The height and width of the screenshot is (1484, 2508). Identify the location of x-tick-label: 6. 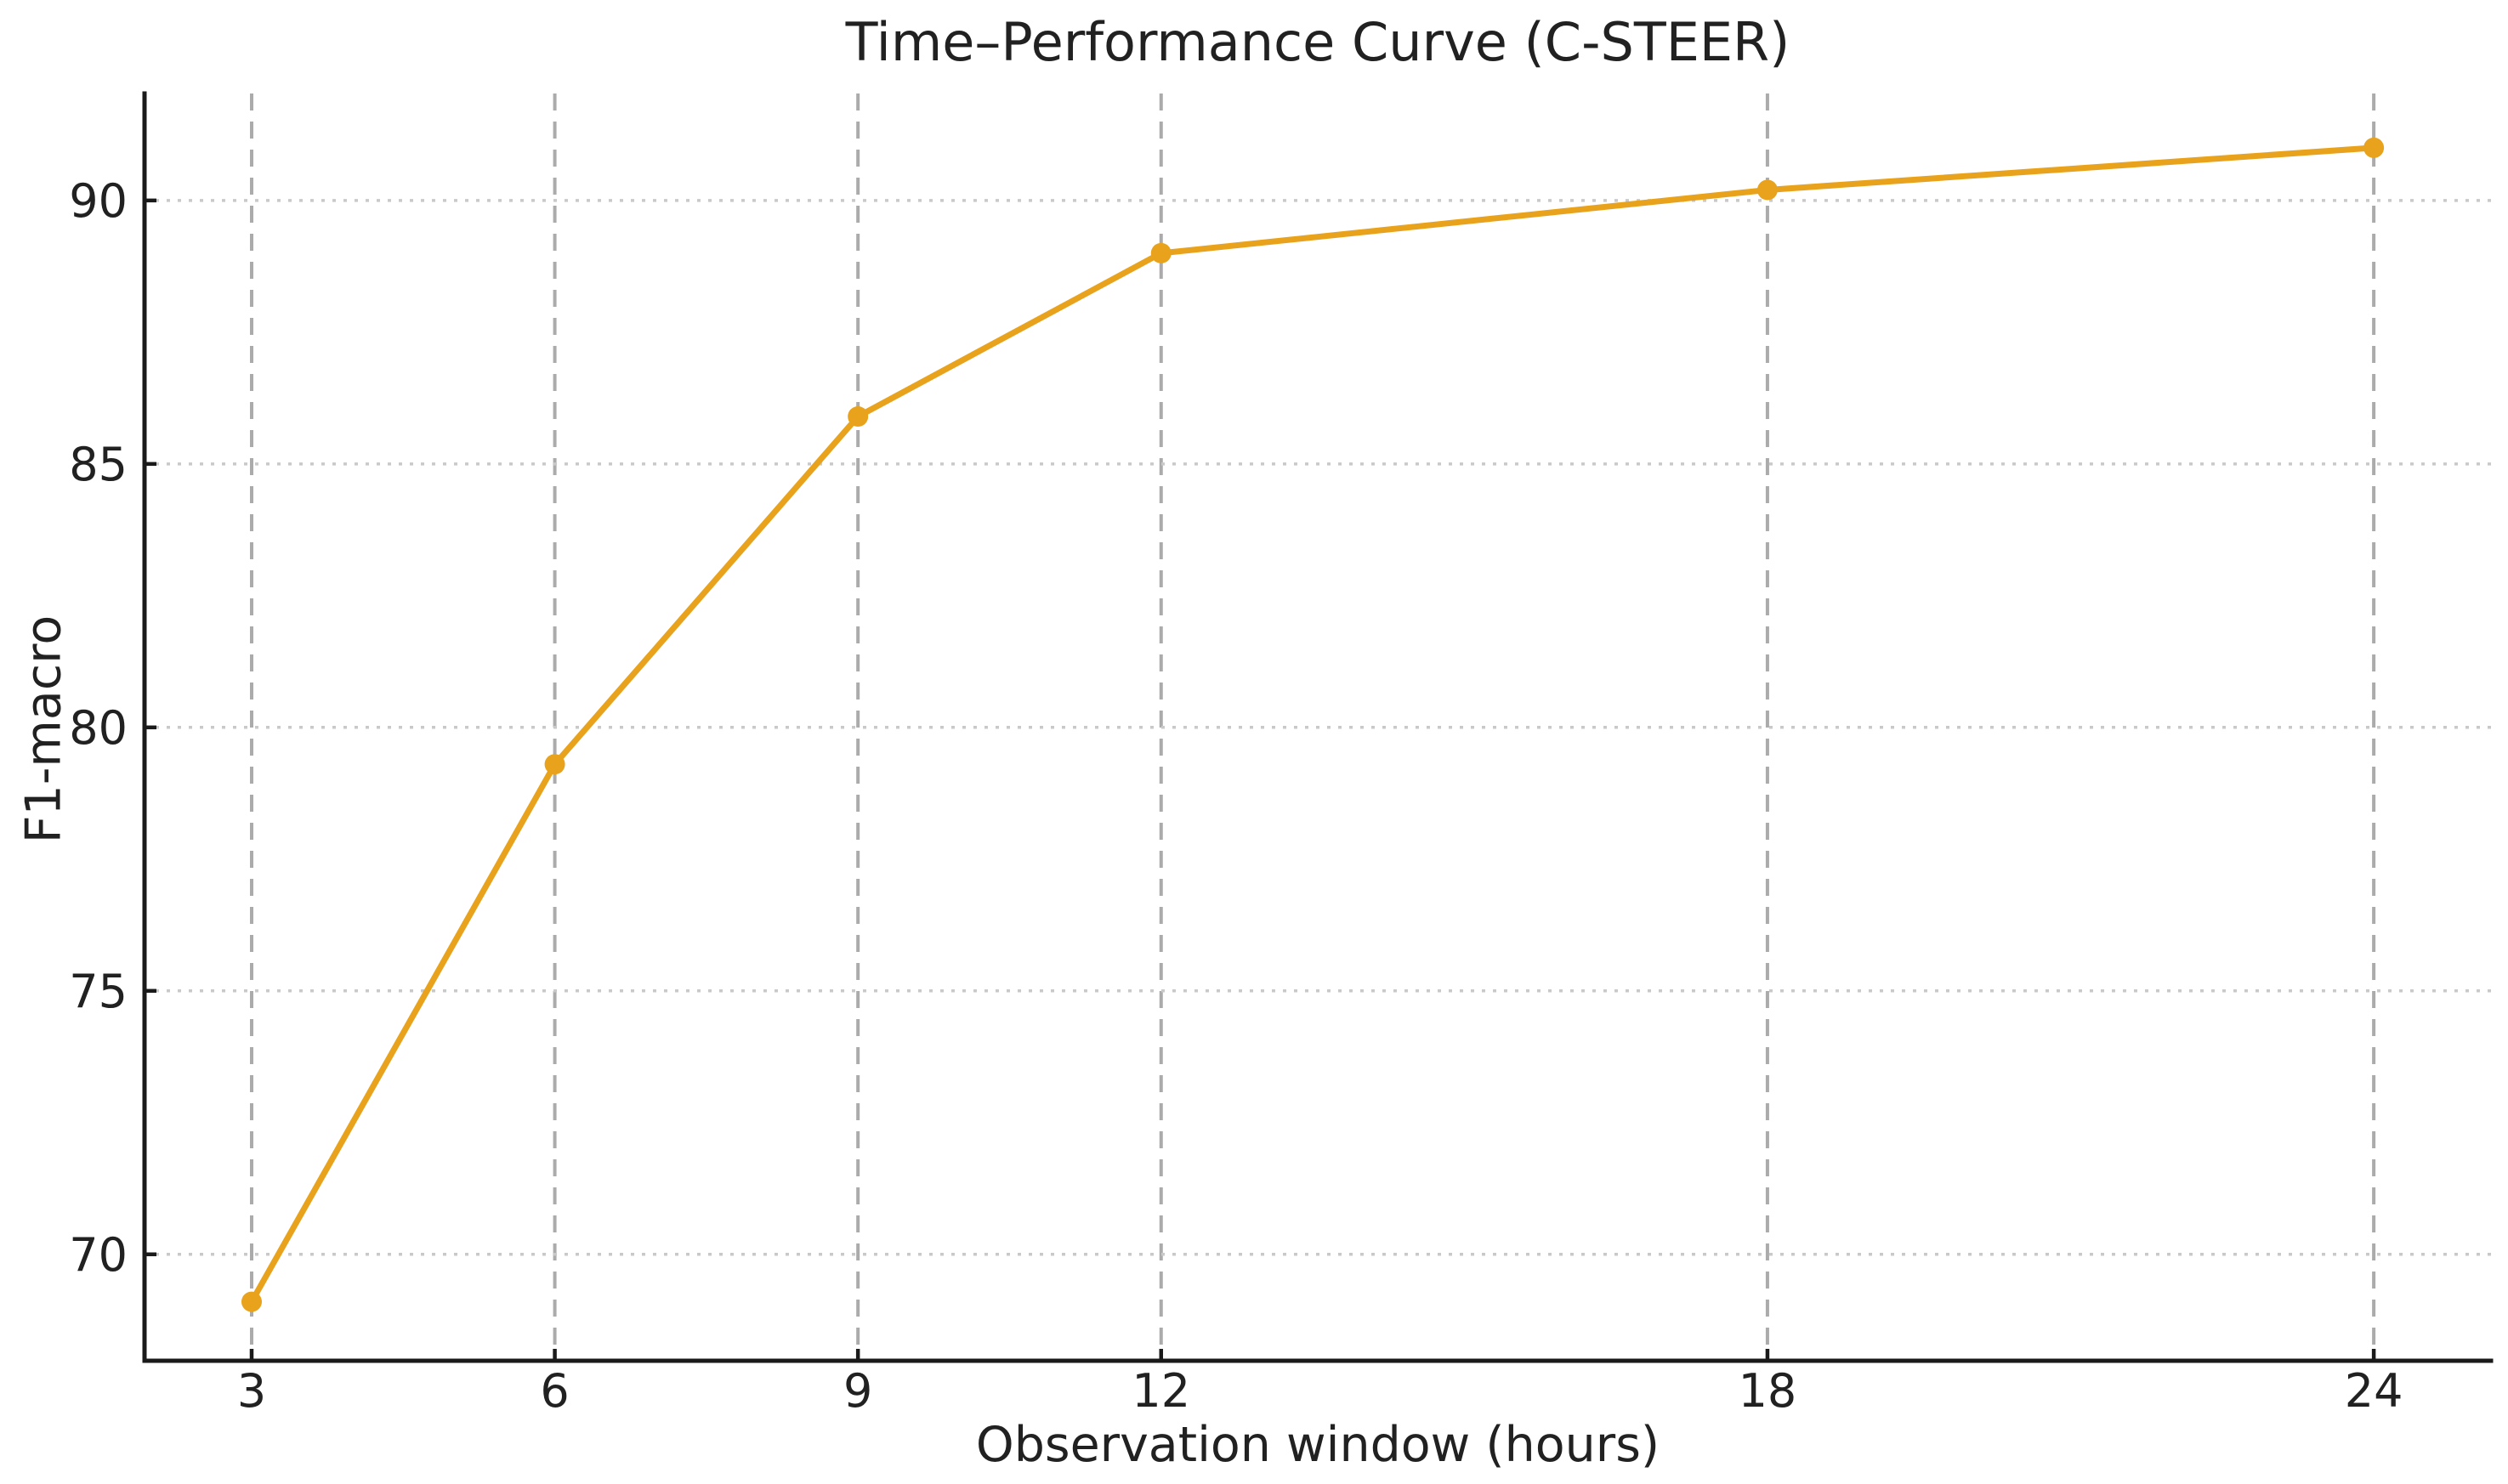
(554, 1391).